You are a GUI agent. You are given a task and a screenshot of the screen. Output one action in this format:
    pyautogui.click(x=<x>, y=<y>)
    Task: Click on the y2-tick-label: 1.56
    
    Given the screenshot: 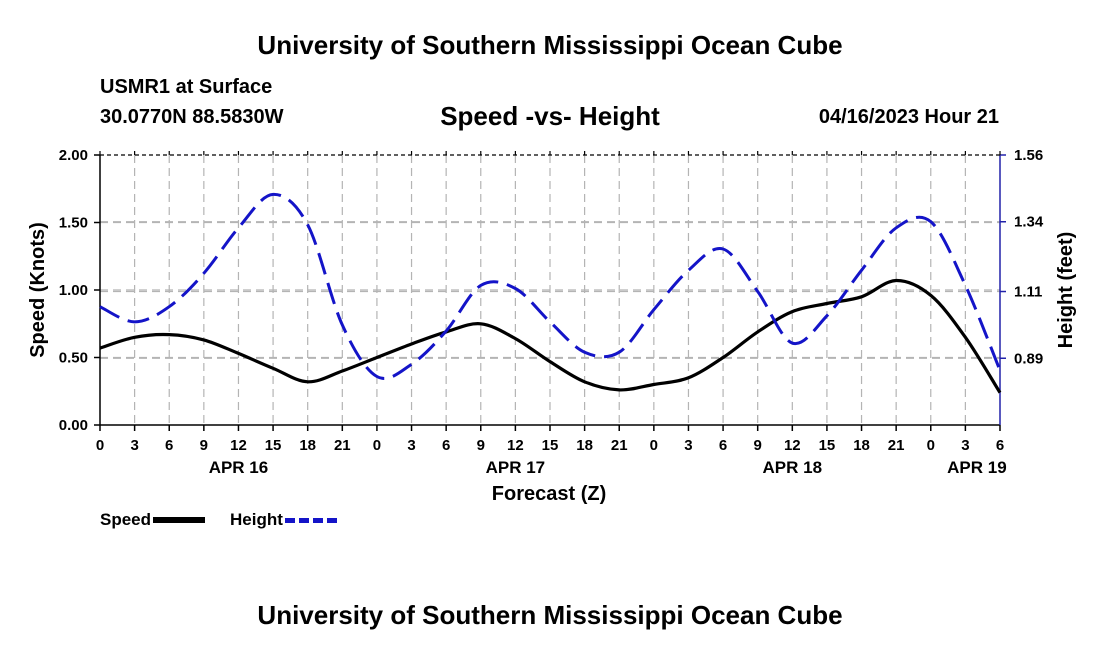 What is the action you would take?
    pyautogui.click(x=1028, y=155)
    